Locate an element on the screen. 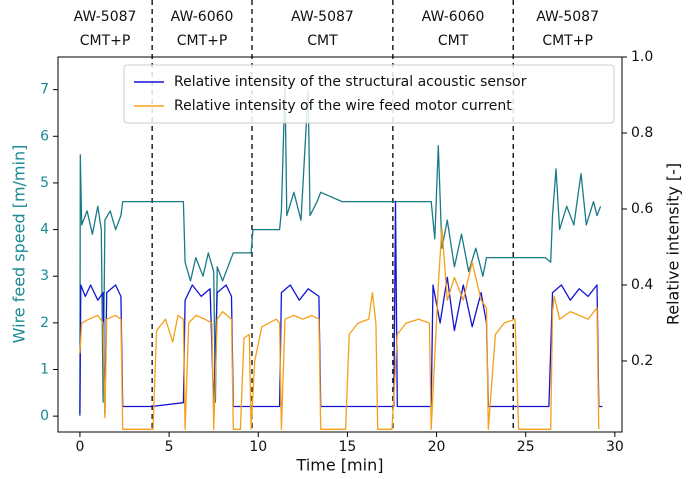 This screenshot has width=690, height=479. y2-tick-label: 0.8 is located at coordinates (642, 133).